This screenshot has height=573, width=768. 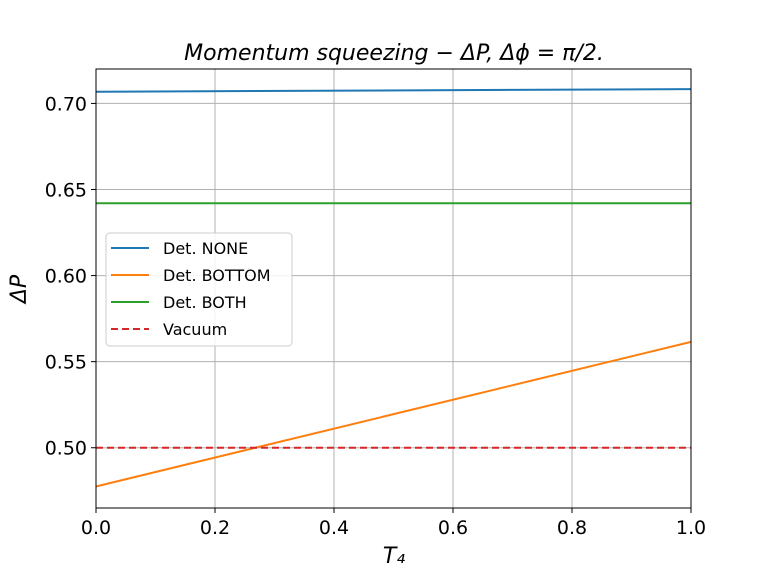 I want to click on y-tick-label: 0.70, so click(x=66, y=104).